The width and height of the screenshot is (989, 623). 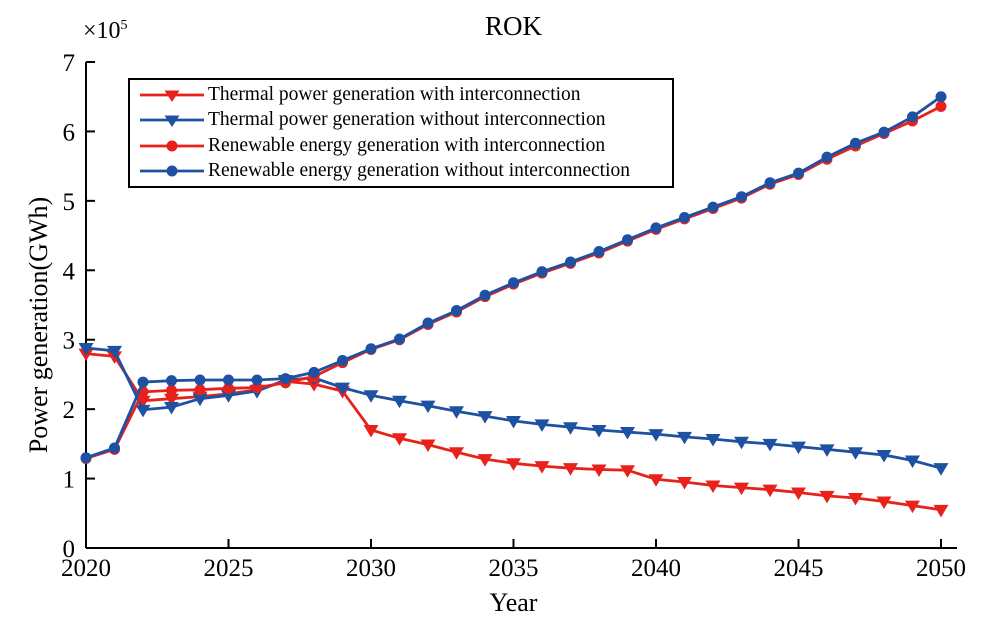 I want to click on y-axis-label: Power generation(GWh), so click(x=38, y=325).